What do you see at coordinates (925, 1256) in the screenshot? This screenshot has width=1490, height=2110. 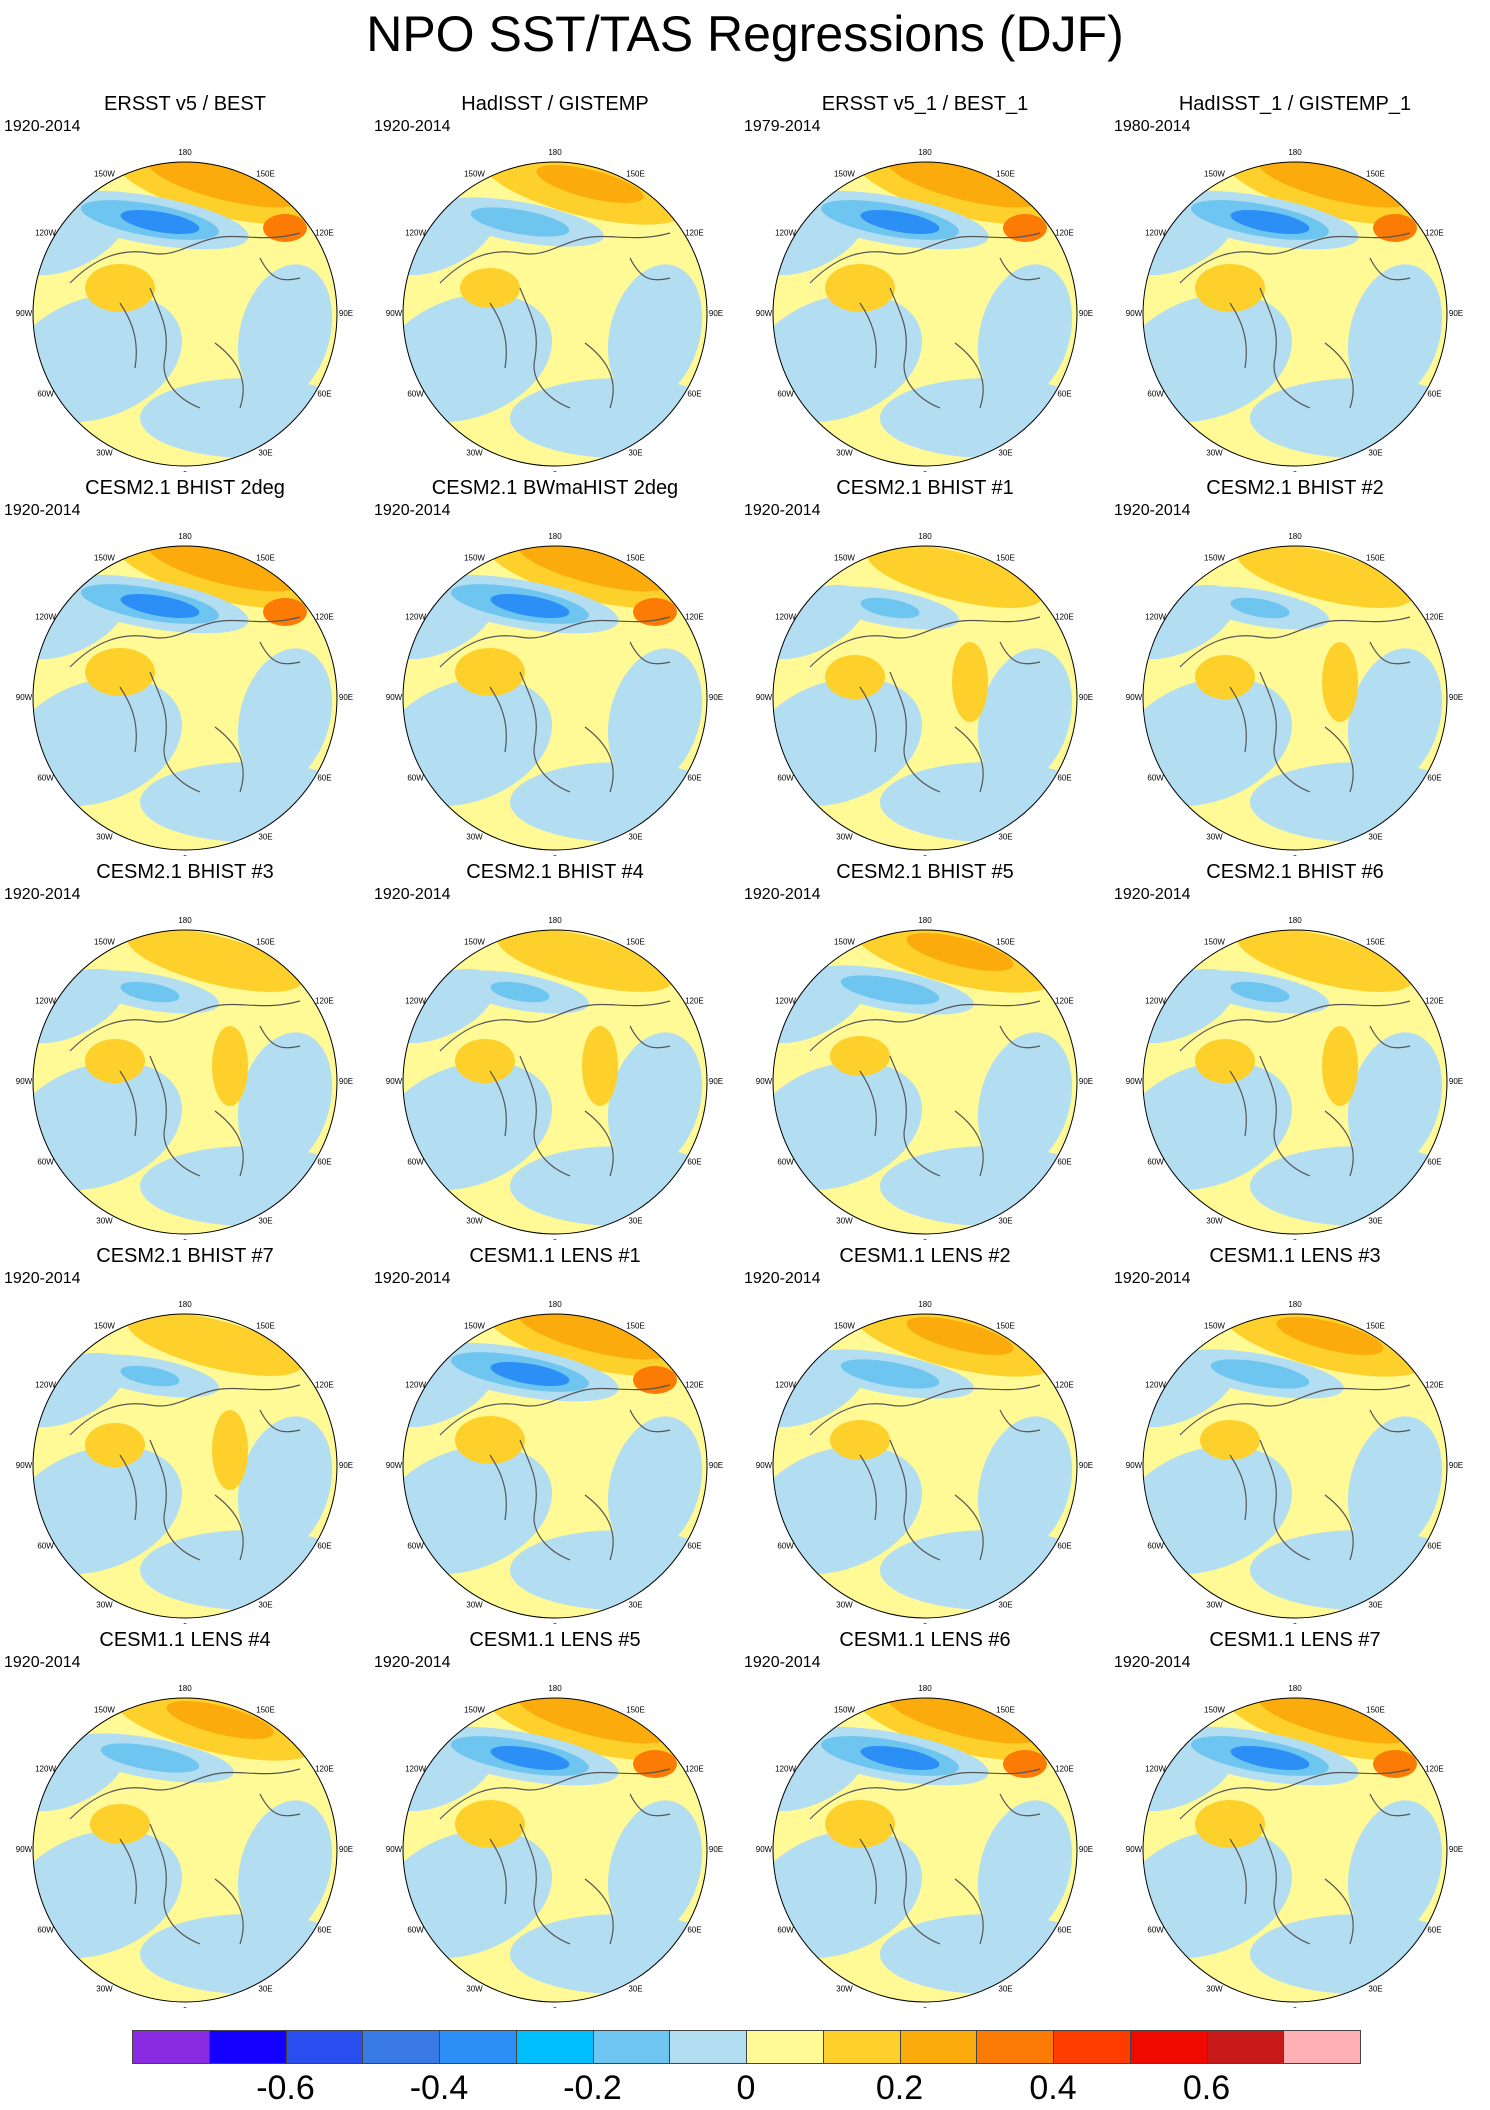 I see `panel-title: CESM1.1 LENS #2` at bounding box center [925, 1256].